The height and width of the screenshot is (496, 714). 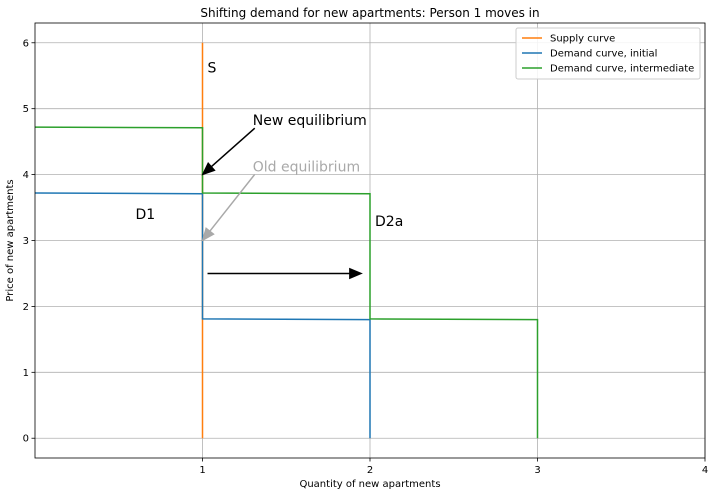 I want to click on x-tick-label: 3, so click(x=537, y=470).